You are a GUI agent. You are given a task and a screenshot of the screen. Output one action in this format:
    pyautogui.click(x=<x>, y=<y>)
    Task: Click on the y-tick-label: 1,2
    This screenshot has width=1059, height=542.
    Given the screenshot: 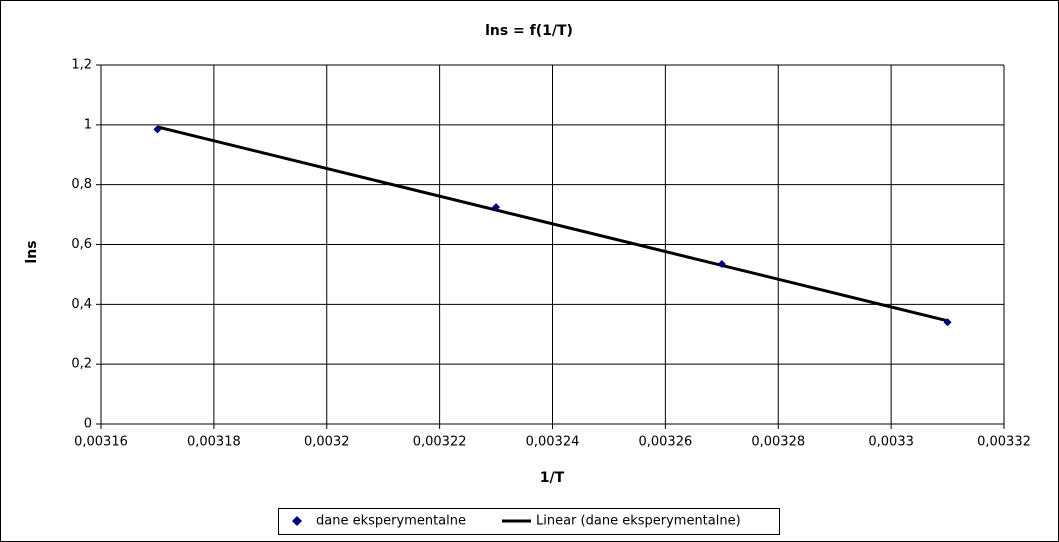 What is the action you would take?
    pyautogui.click(x=81, y=65)
    